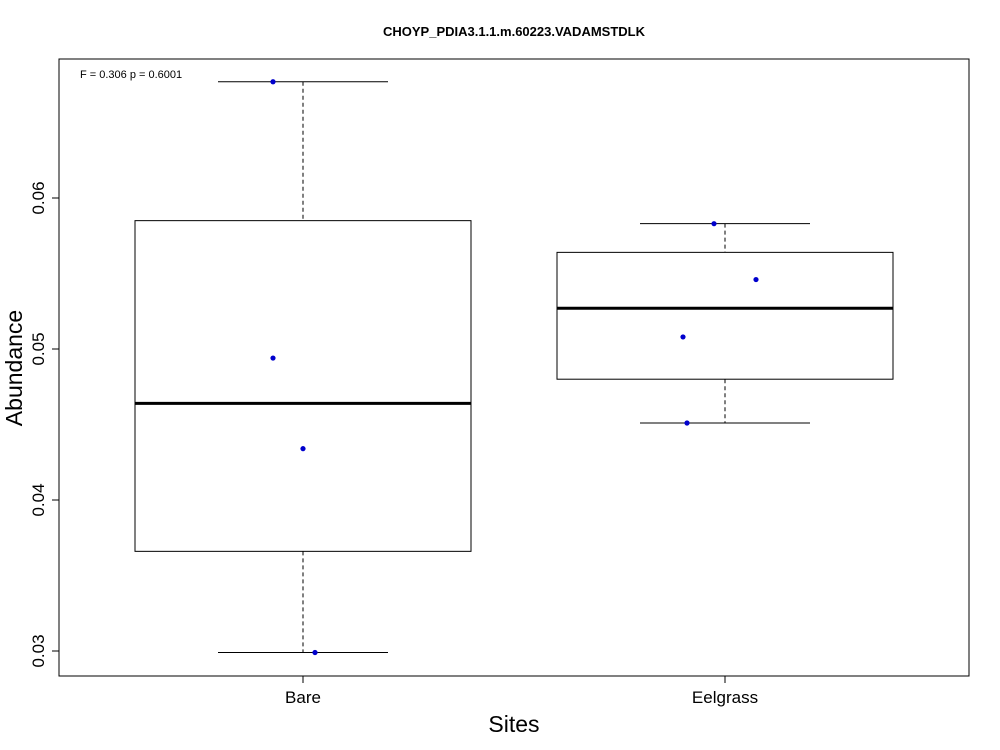  Describe the element at coordinates (38, 499) in the screenshot. I see `y-tick-label: 0.04` at that location.